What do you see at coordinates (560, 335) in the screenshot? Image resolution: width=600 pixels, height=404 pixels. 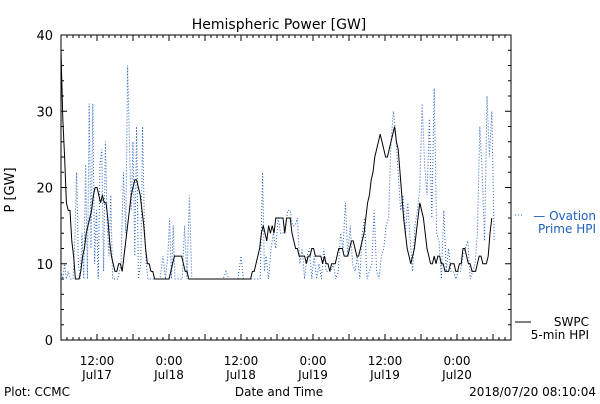 I see `legend-swpc-label-2: 5-min HPI` at bounding box center [560, 335].